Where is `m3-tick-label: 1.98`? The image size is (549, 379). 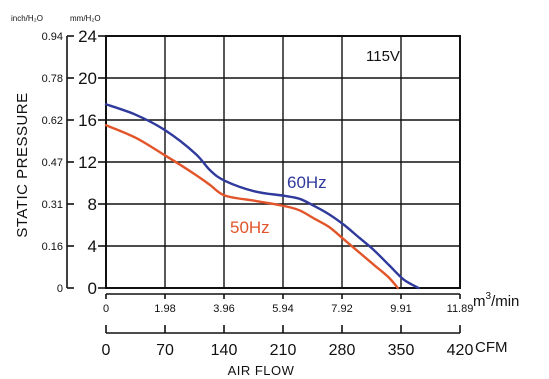 m3-tick-label: 1.98 is located at coordinates (164, 309).